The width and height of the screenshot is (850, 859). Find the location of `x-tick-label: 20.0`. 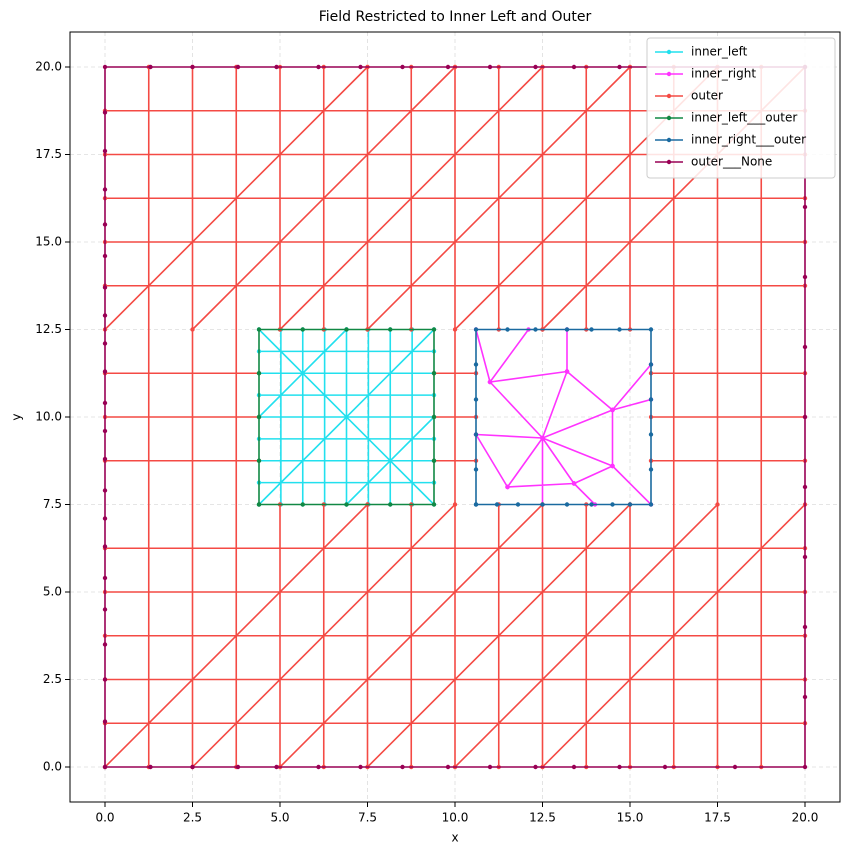

x-tick-label: 20.0 is located at coordinates (805, 818).